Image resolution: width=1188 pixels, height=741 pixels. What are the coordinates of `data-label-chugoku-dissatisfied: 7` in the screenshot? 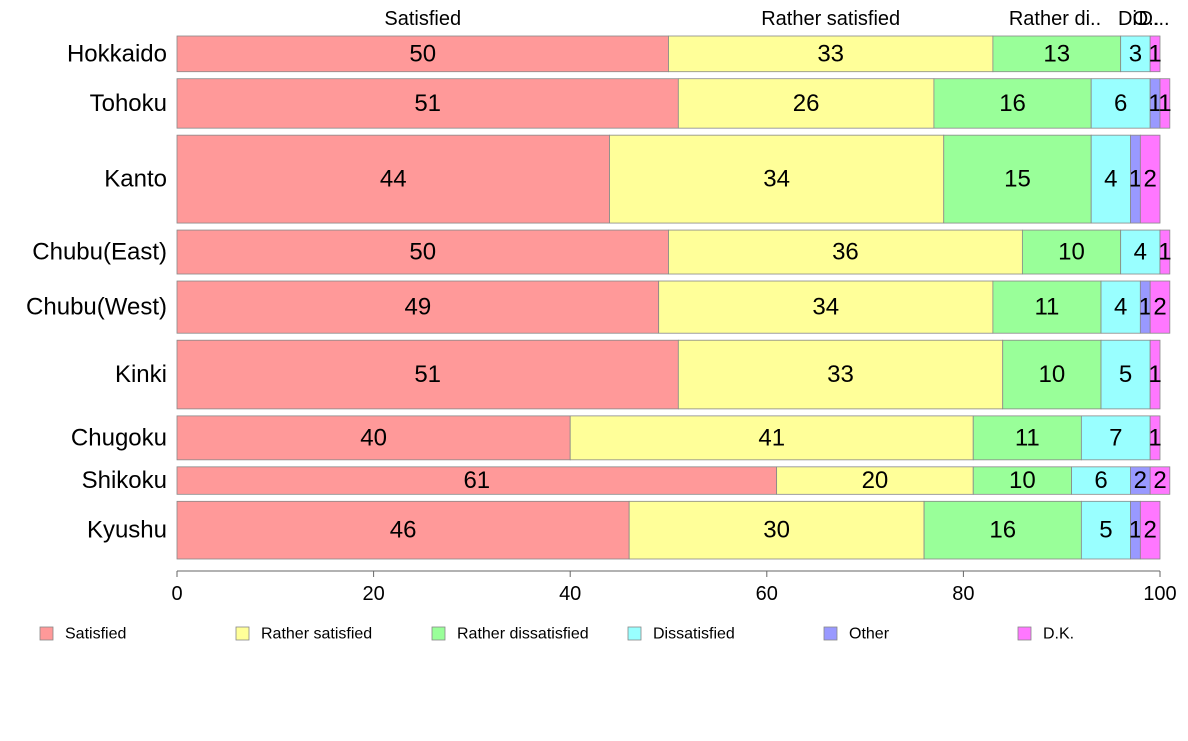 It's located at (1115, 437).